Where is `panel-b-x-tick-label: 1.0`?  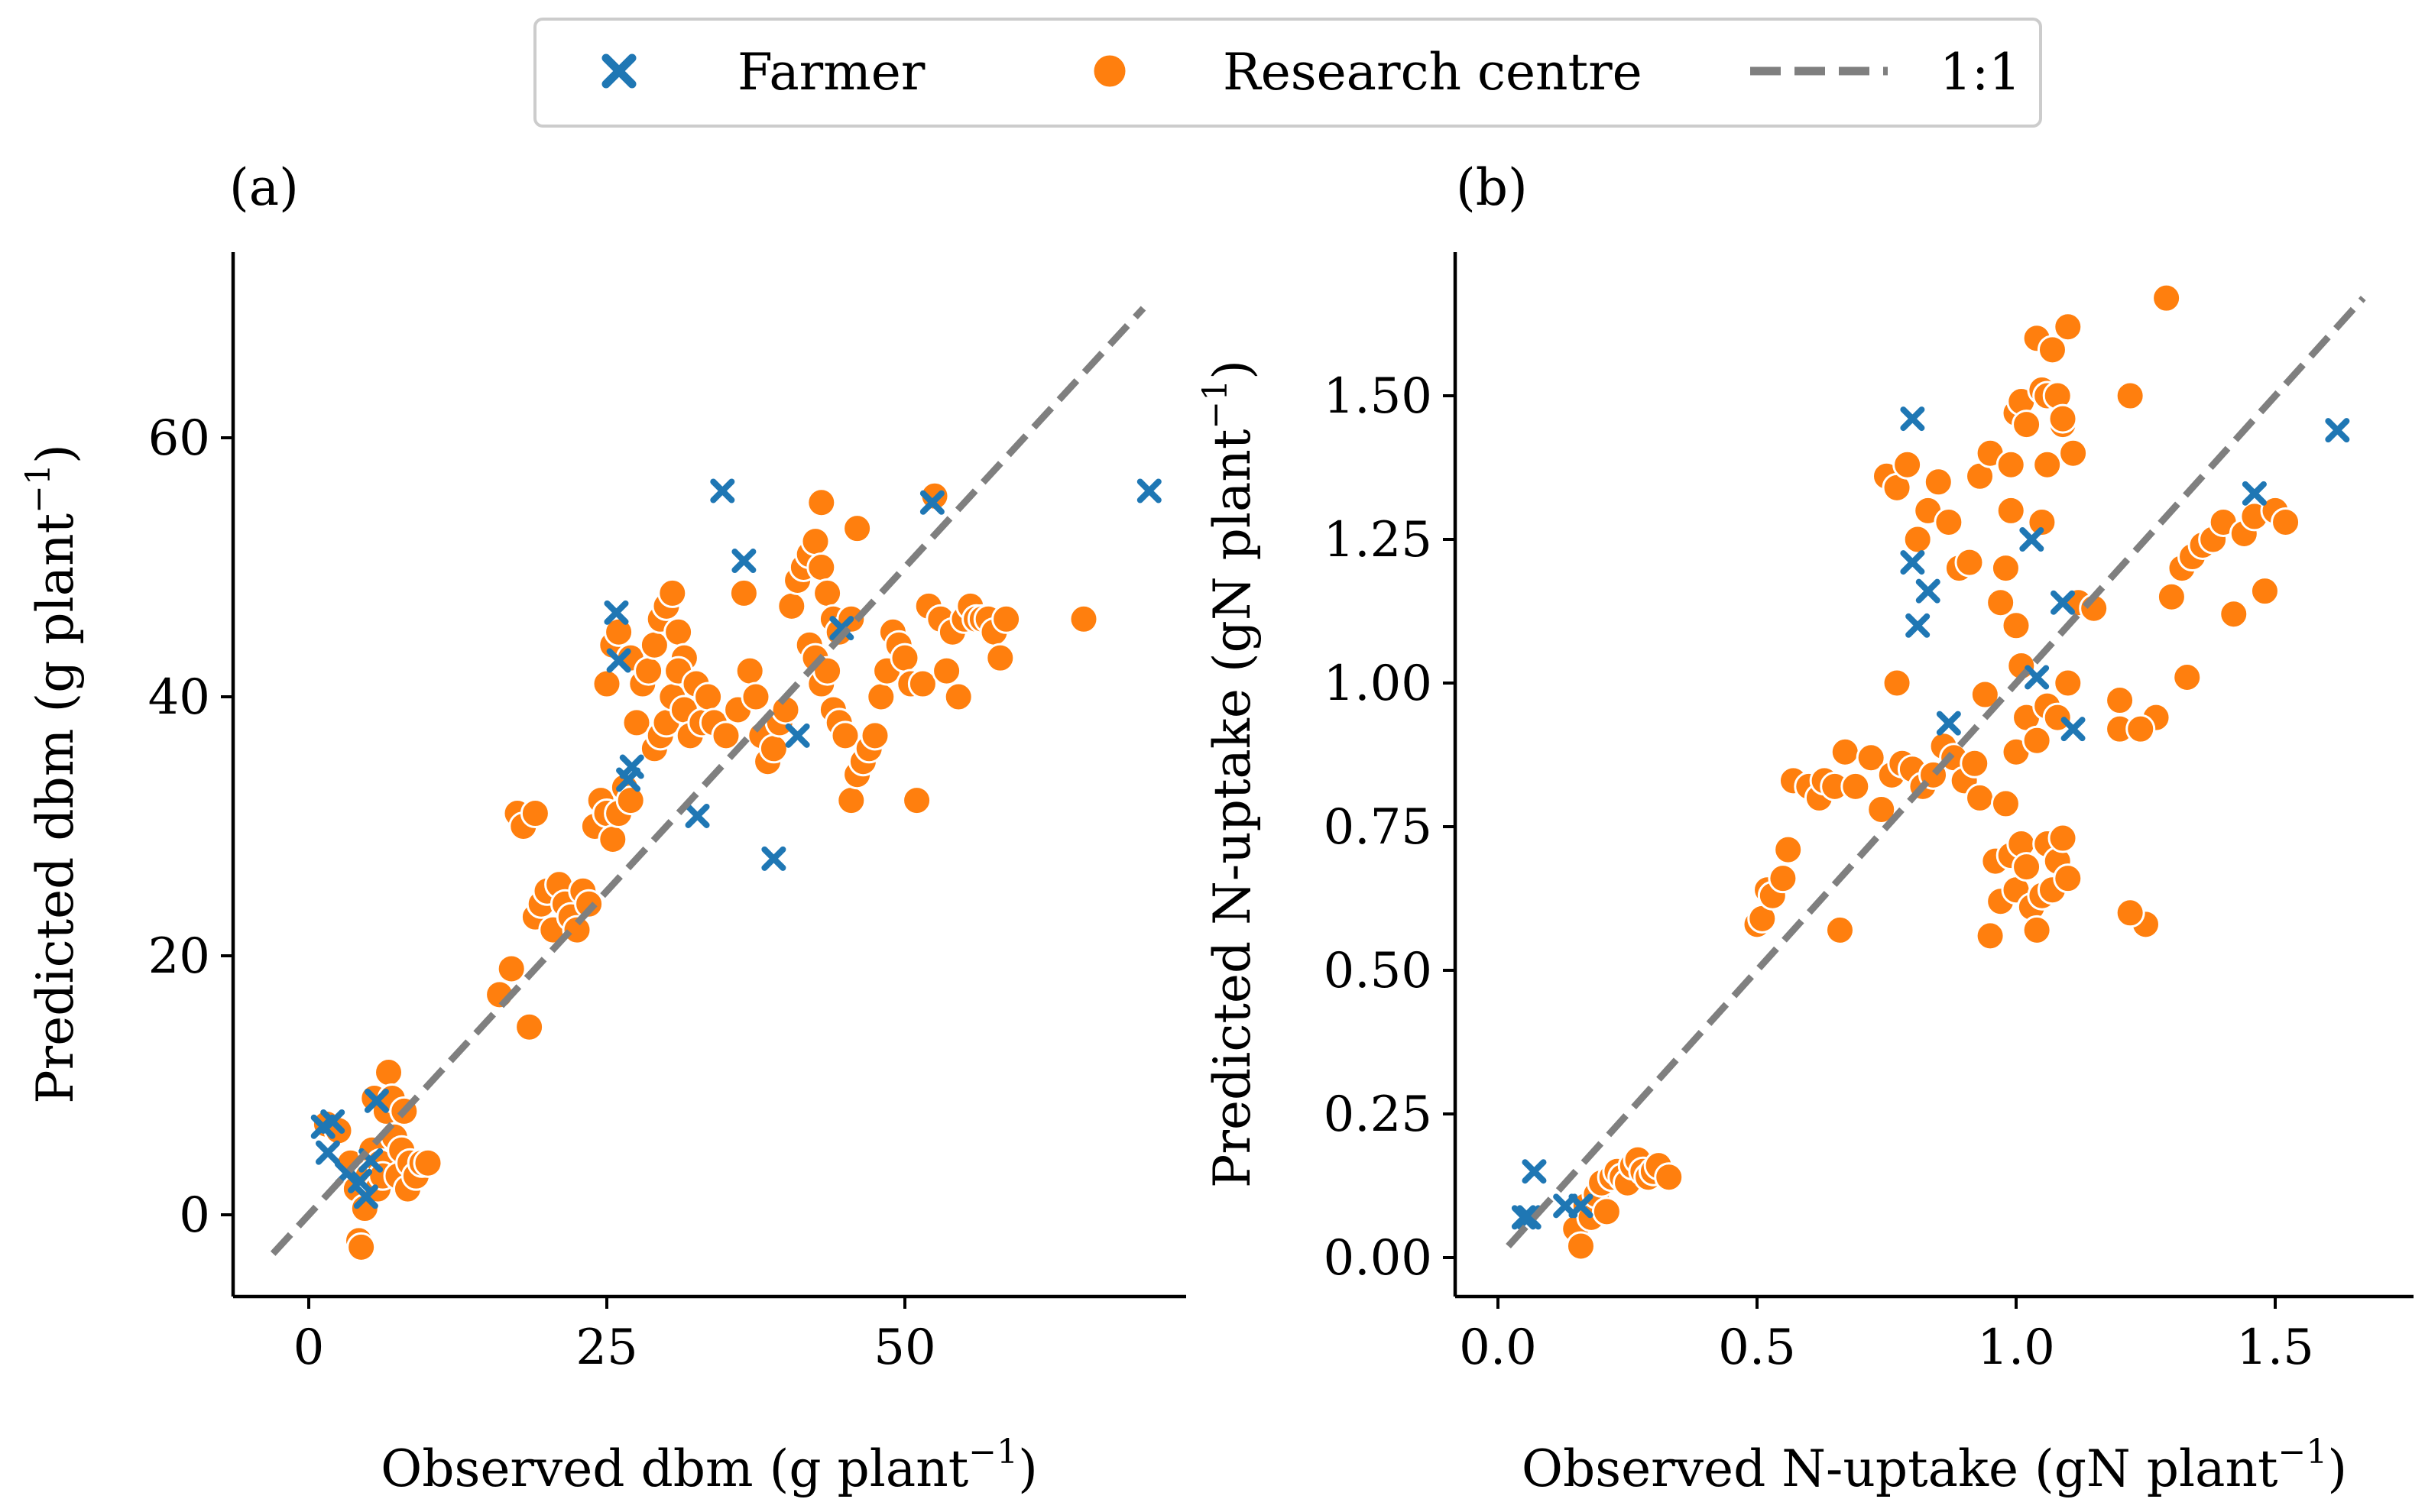 panel-b-x-tick-label: 1.0 is located at coordinates (2016, 1347).